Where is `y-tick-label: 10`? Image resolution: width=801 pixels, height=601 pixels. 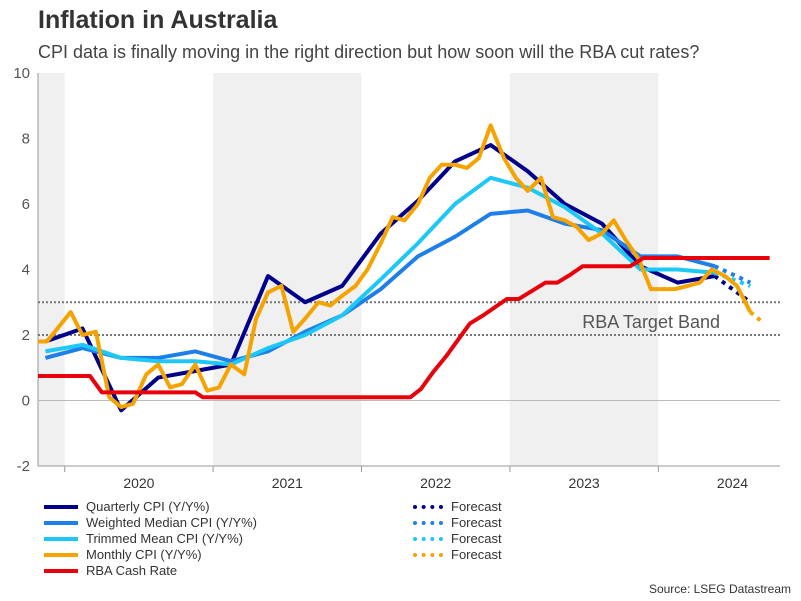 y-tick-label: 10 is located at coordinates (21, 73).